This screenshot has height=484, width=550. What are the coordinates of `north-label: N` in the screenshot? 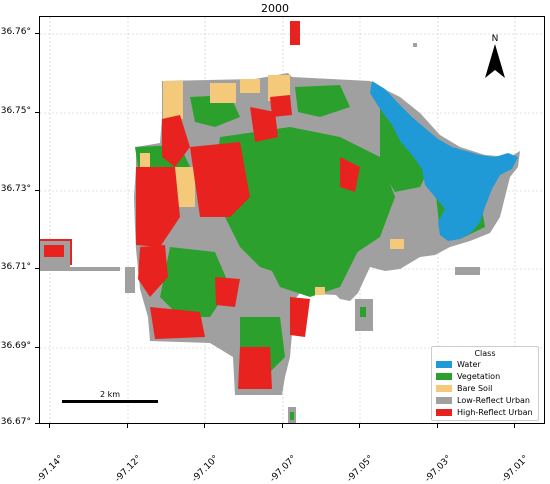 It's located at (495, 39).